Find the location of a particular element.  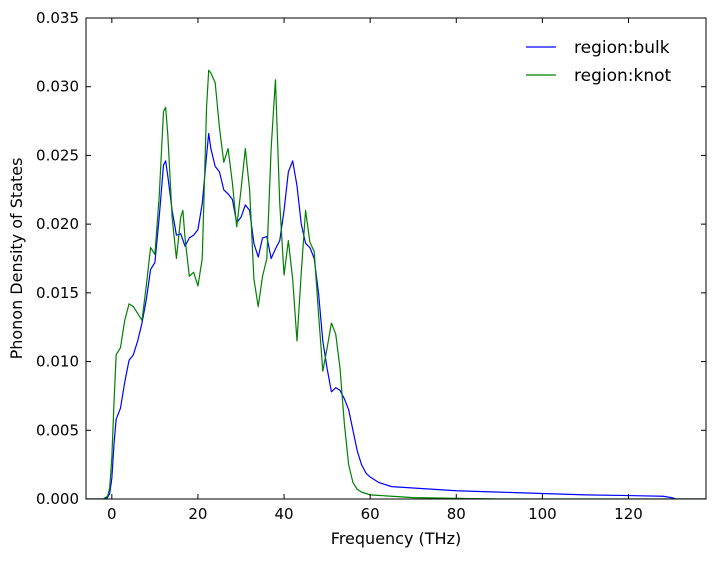

y-tick-label: 0.030 is located at coordinates (57, 87).